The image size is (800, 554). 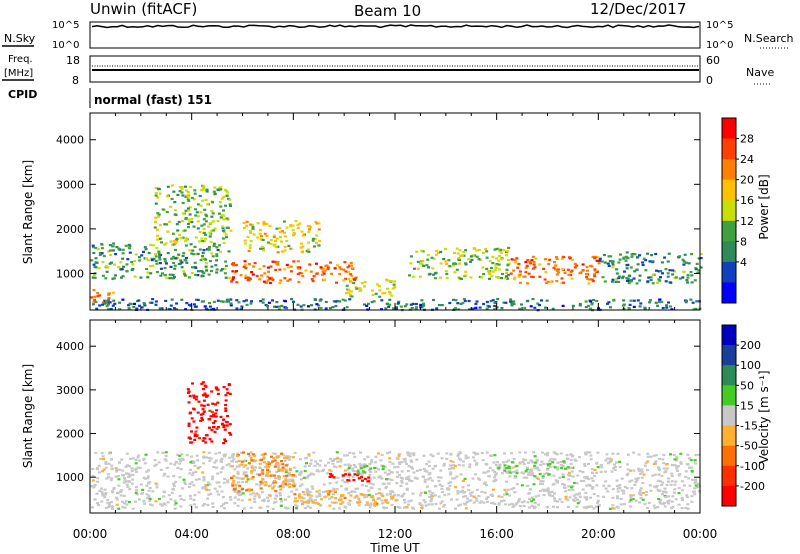 What do you see at coordinates (153, 100) in the screenshot?
I see `cpid-mode: normal (fast) 151` at bounding box center [153, 100].